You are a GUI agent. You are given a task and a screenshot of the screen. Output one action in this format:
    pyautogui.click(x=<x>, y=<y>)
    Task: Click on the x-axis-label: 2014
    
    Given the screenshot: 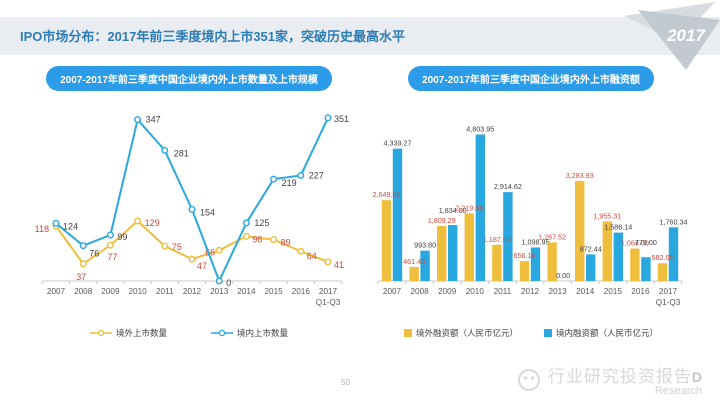 What is the action you would take?
    pyautogui.click(x=246, y=291)
    